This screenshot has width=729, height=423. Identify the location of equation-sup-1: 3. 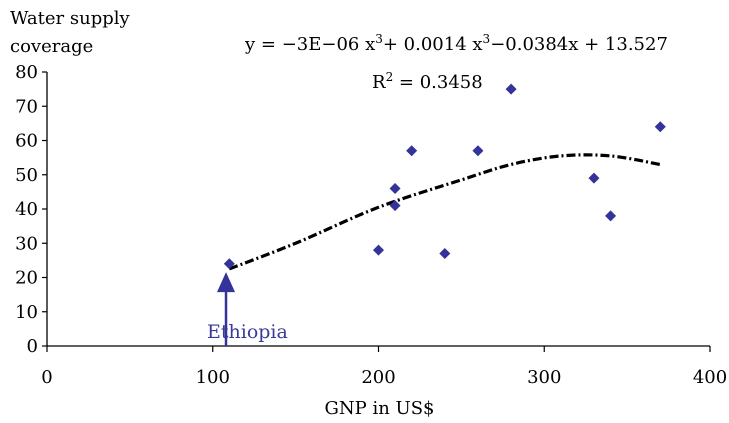
(379, 39).